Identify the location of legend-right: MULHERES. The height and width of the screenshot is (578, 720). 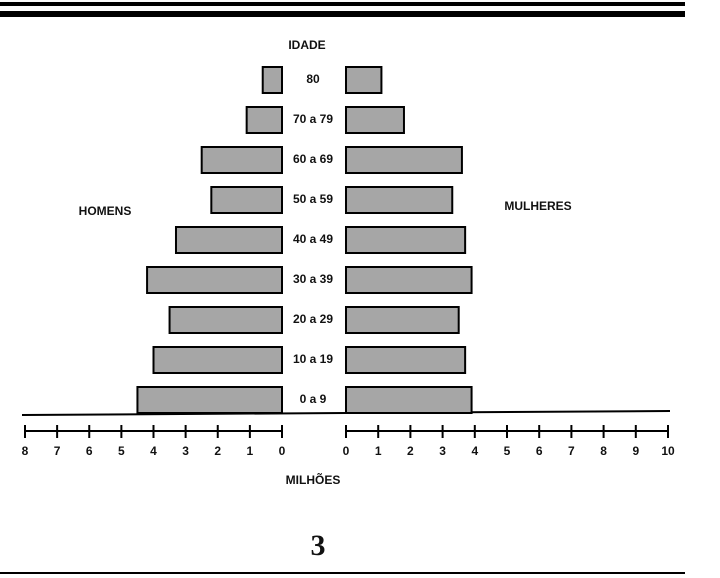
(537, 206).